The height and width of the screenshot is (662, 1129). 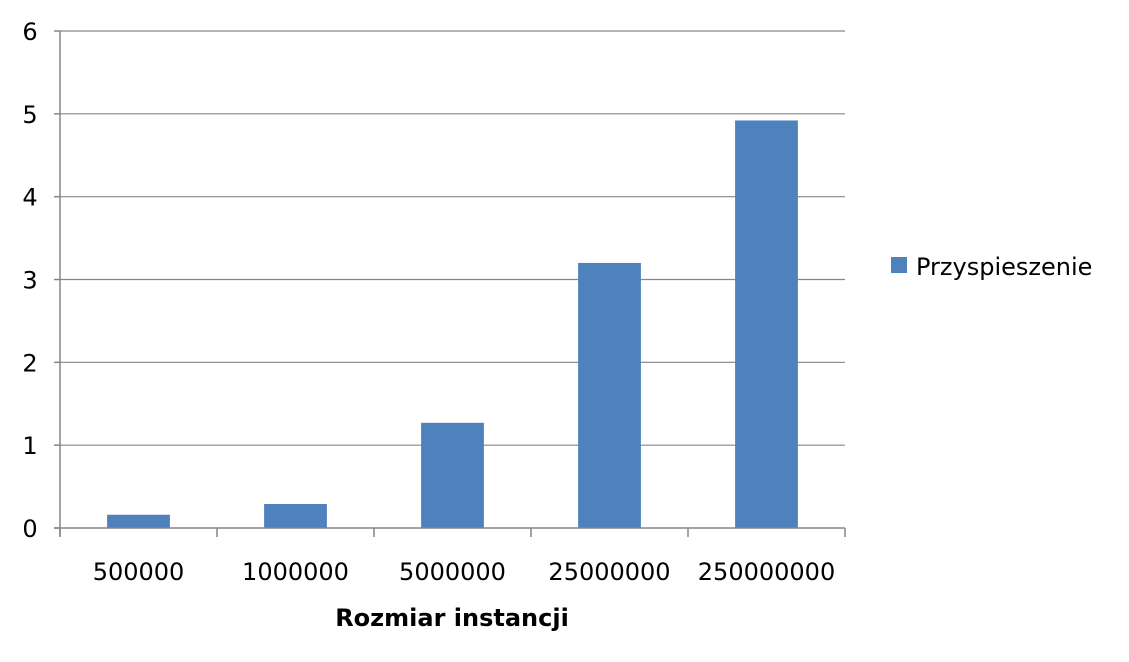 What do you see at coordinates (609, 572) in the screenshot?
I see `x-tick-label: 25000000` at bounding box center [609, 572].